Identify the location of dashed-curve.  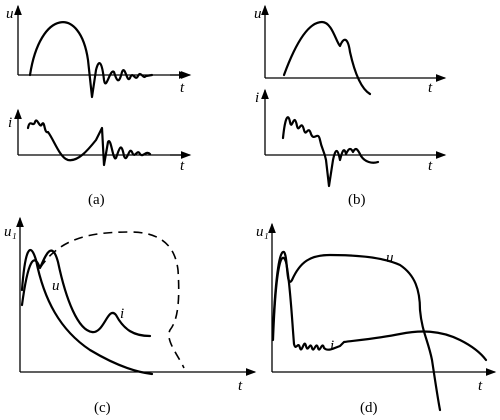
(112, 300).